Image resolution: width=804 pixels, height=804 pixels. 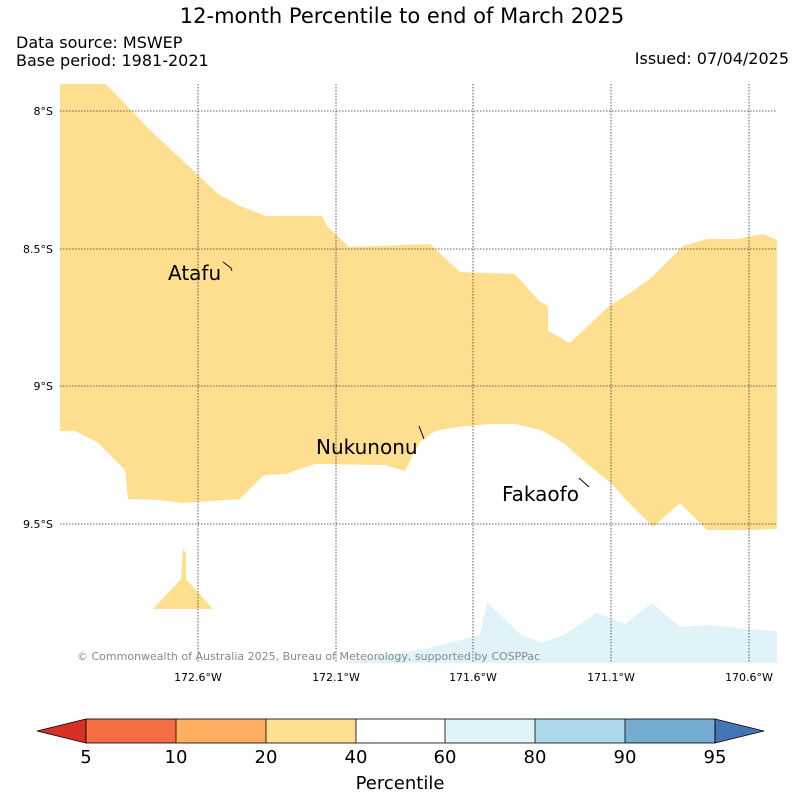 I want to click on lon-label: 172.1°W, so click(x=336, y=677).